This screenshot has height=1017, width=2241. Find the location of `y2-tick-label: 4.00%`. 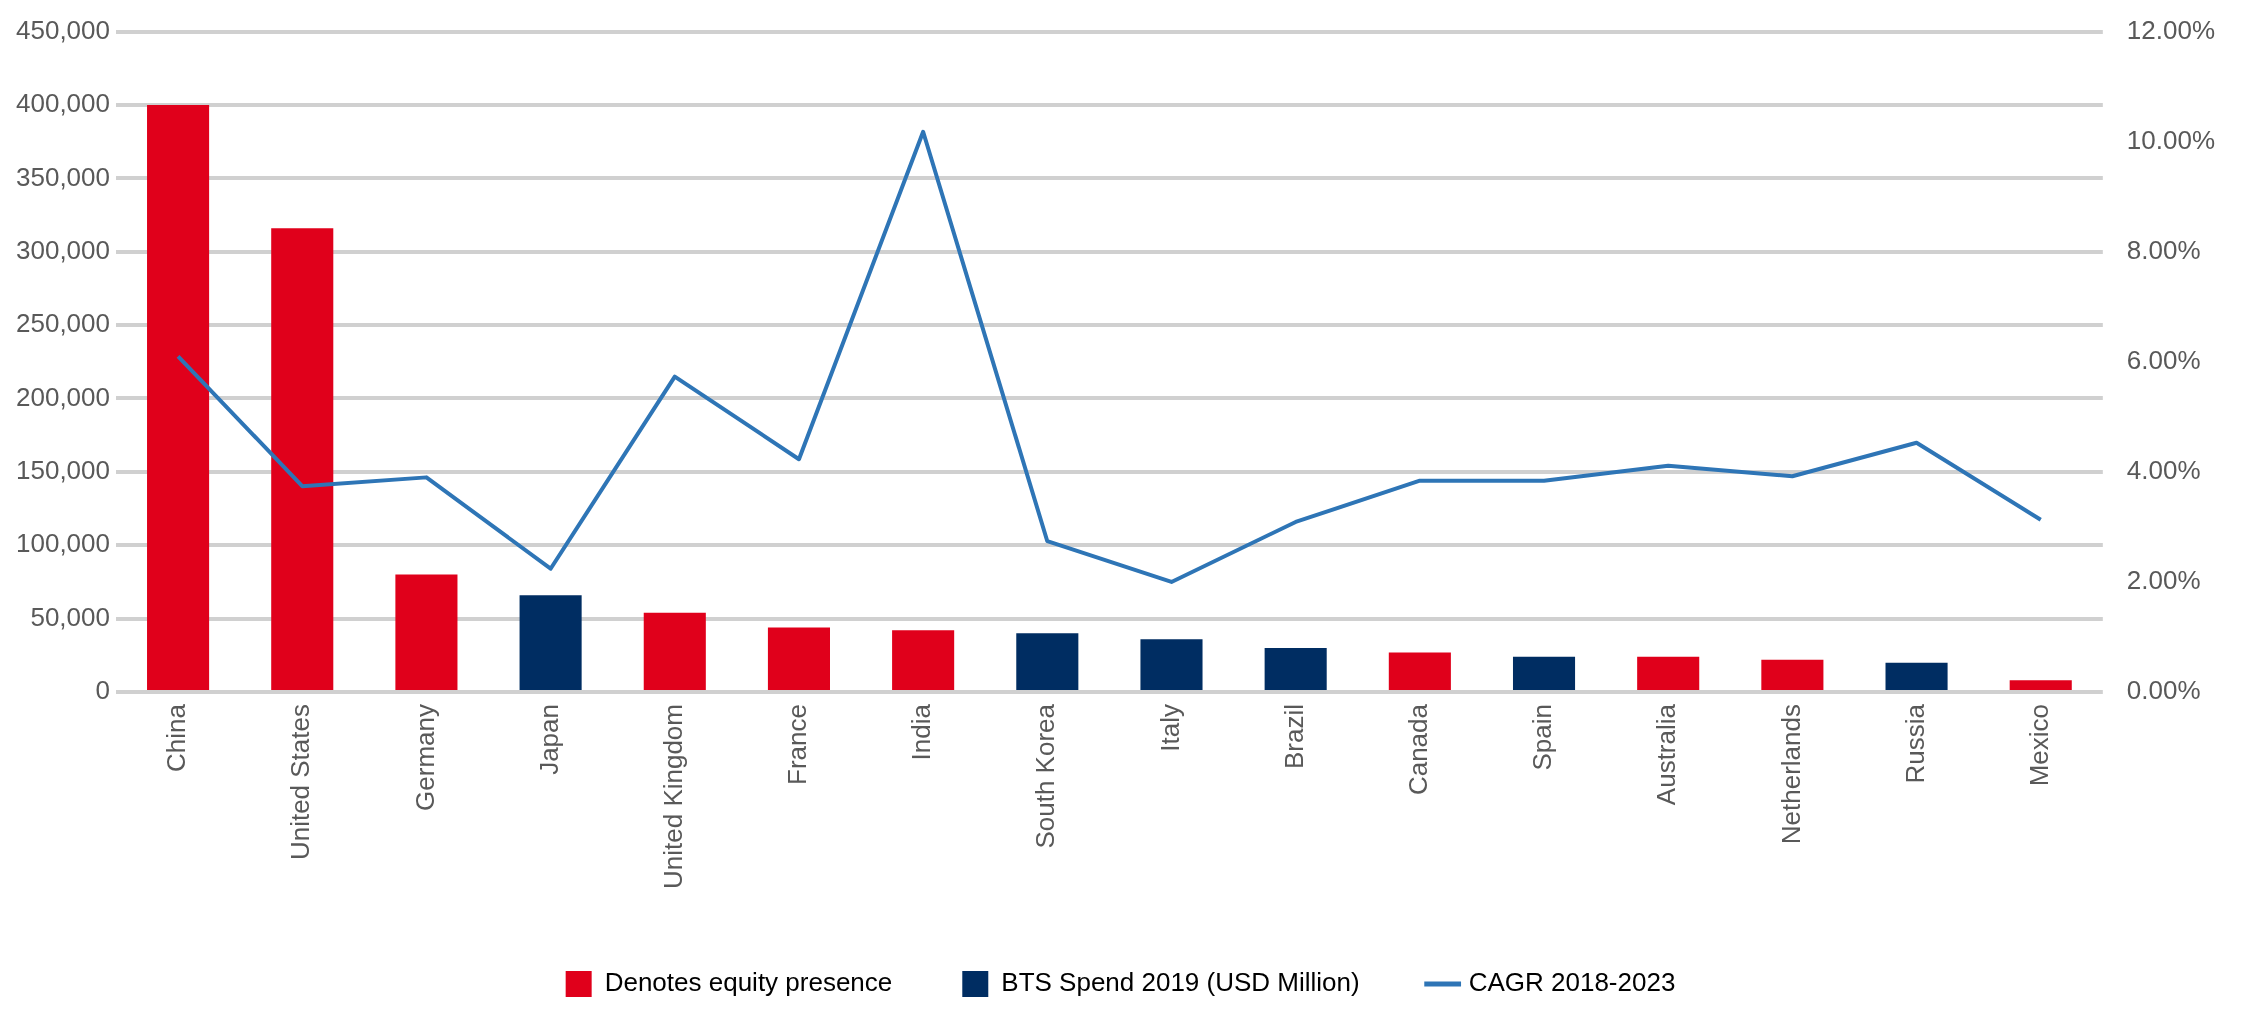

y2-tick-label: 4.00% is located at coordinates (2163, 470).